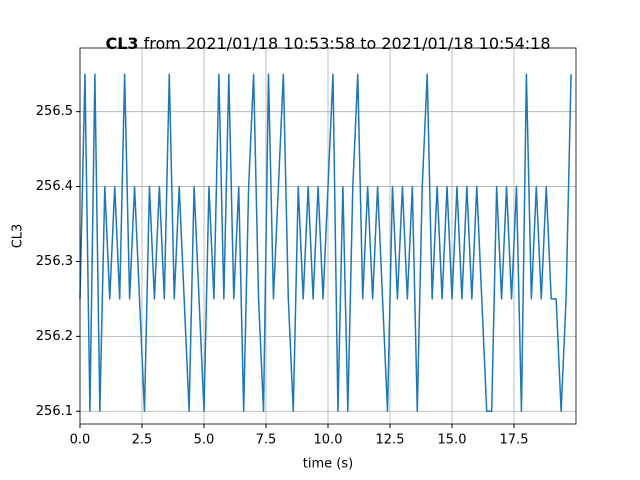 This screenshot has width=640, height=480. Describe the element at coordinates (266, 440) in the screenshot. I see `x-tick-label: 7.5` at that location.